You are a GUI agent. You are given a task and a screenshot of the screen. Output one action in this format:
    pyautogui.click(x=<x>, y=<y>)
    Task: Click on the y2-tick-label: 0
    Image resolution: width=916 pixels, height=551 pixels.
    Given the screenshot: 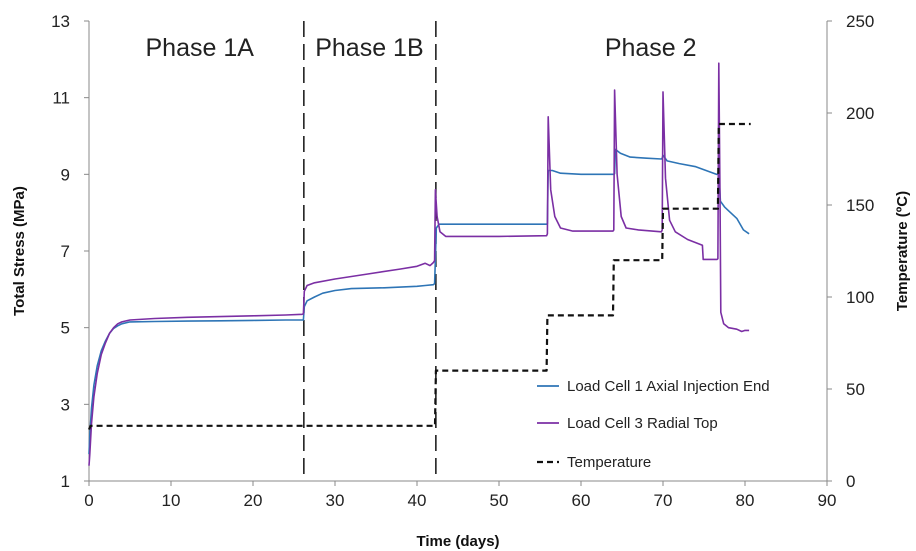 What is the action you would take?
    pyautogui.click(x=850, y=481)
    